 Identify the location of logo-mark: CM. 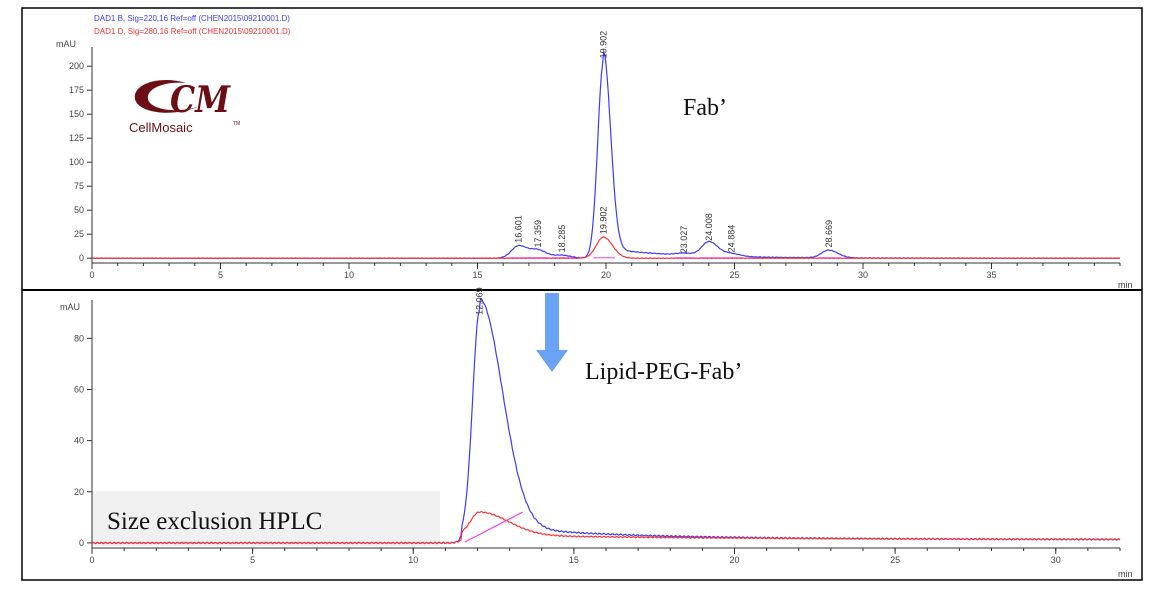
(200, 100).